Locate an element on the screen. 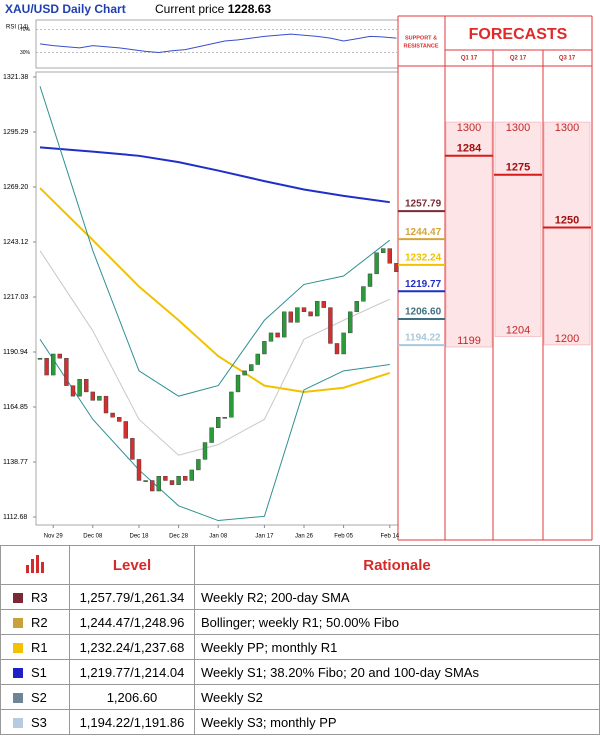 This screenshot has width=600, height=743. rationale-cell: Weekly PP; monthly R1 is located at coordinates (397, 647).